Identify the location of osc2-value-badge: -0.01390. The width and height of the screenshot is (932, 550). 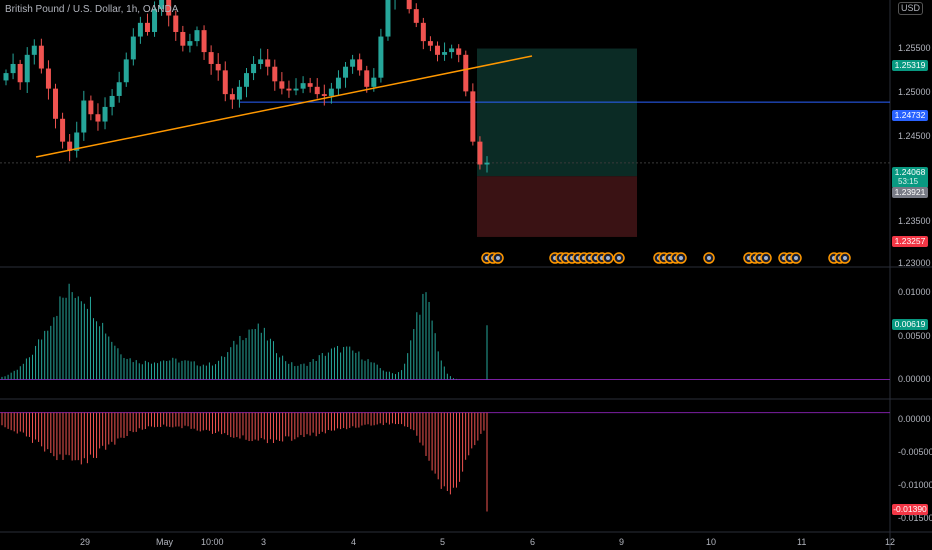
(910, 509).